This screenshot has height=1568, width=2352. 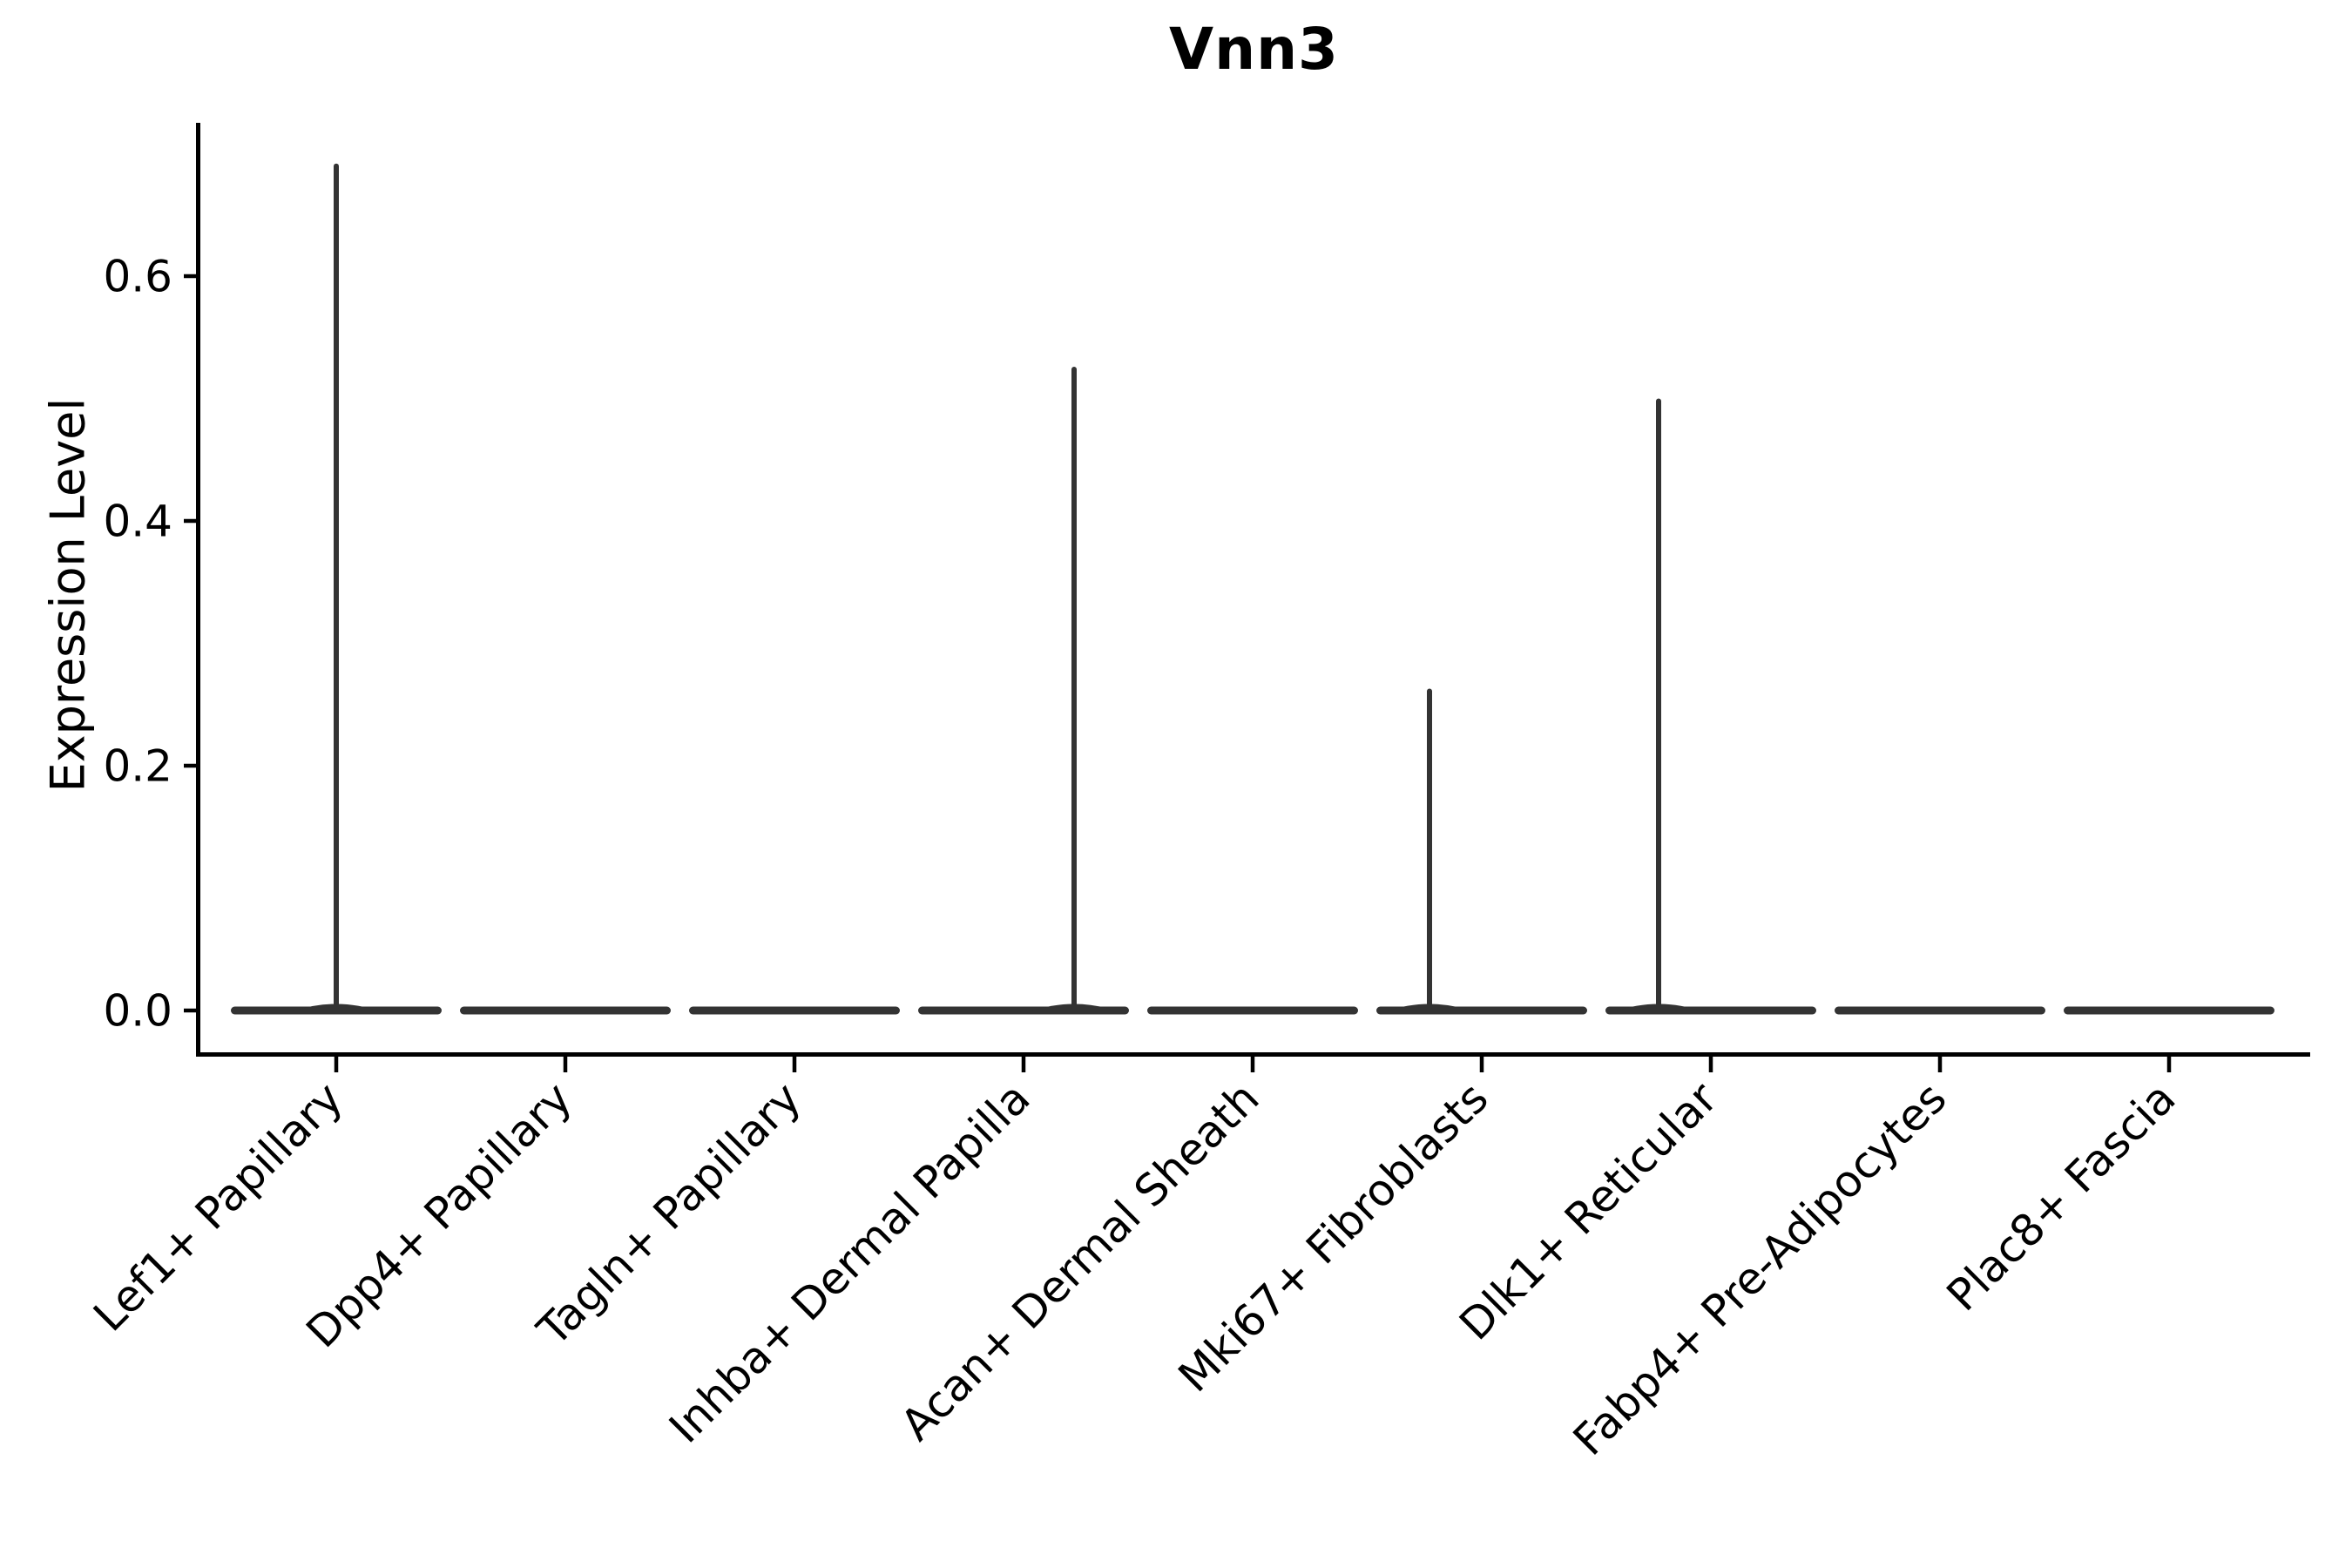 I want to click on y-tick-label: 0.2, so click(x=137, y=766).